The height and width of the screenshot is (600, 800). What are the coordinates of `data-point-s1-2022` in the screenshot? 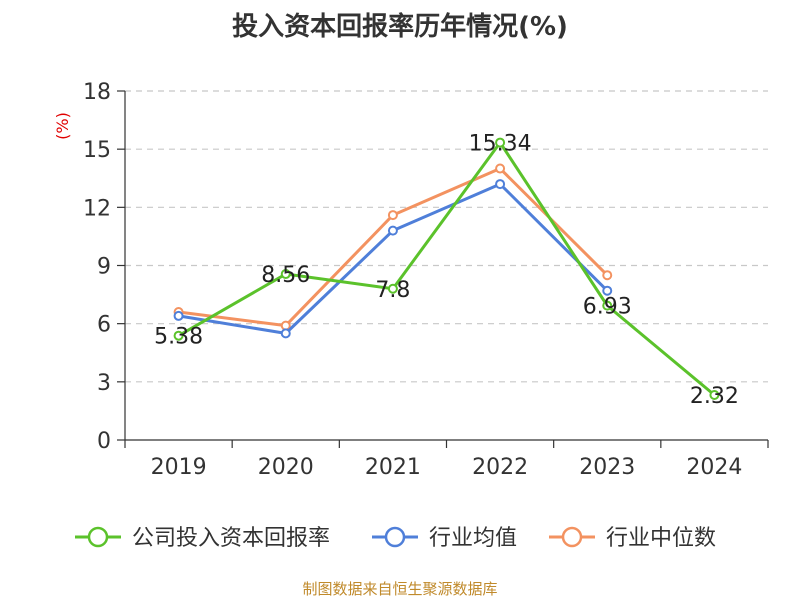 It's located at (500, 142).